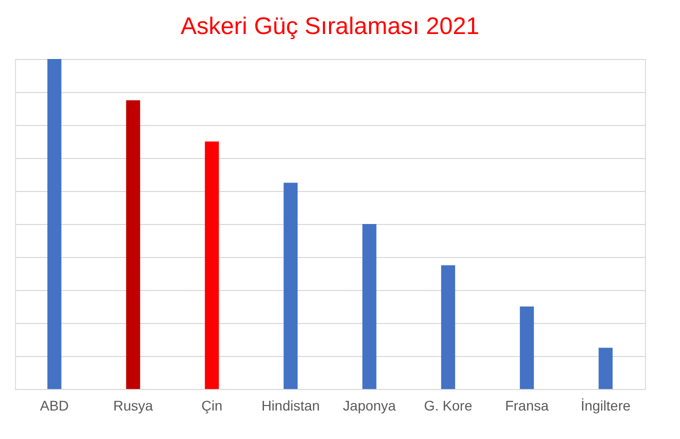 The width and height of the screenshot is (680, 439). Describe the element at coordinates (290, 406) in the screenshot. I see `x-tick-label: Hindistan` at that location.